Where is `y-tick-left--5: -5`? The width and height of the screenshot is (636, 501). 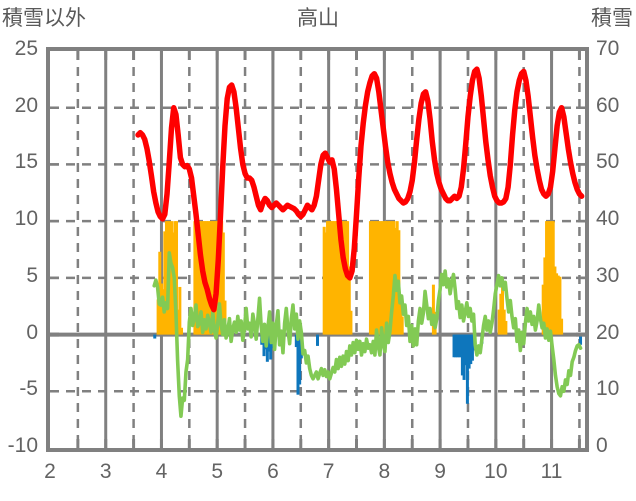 y-tick-left--5: -5 is located at coordinates (28, 389).